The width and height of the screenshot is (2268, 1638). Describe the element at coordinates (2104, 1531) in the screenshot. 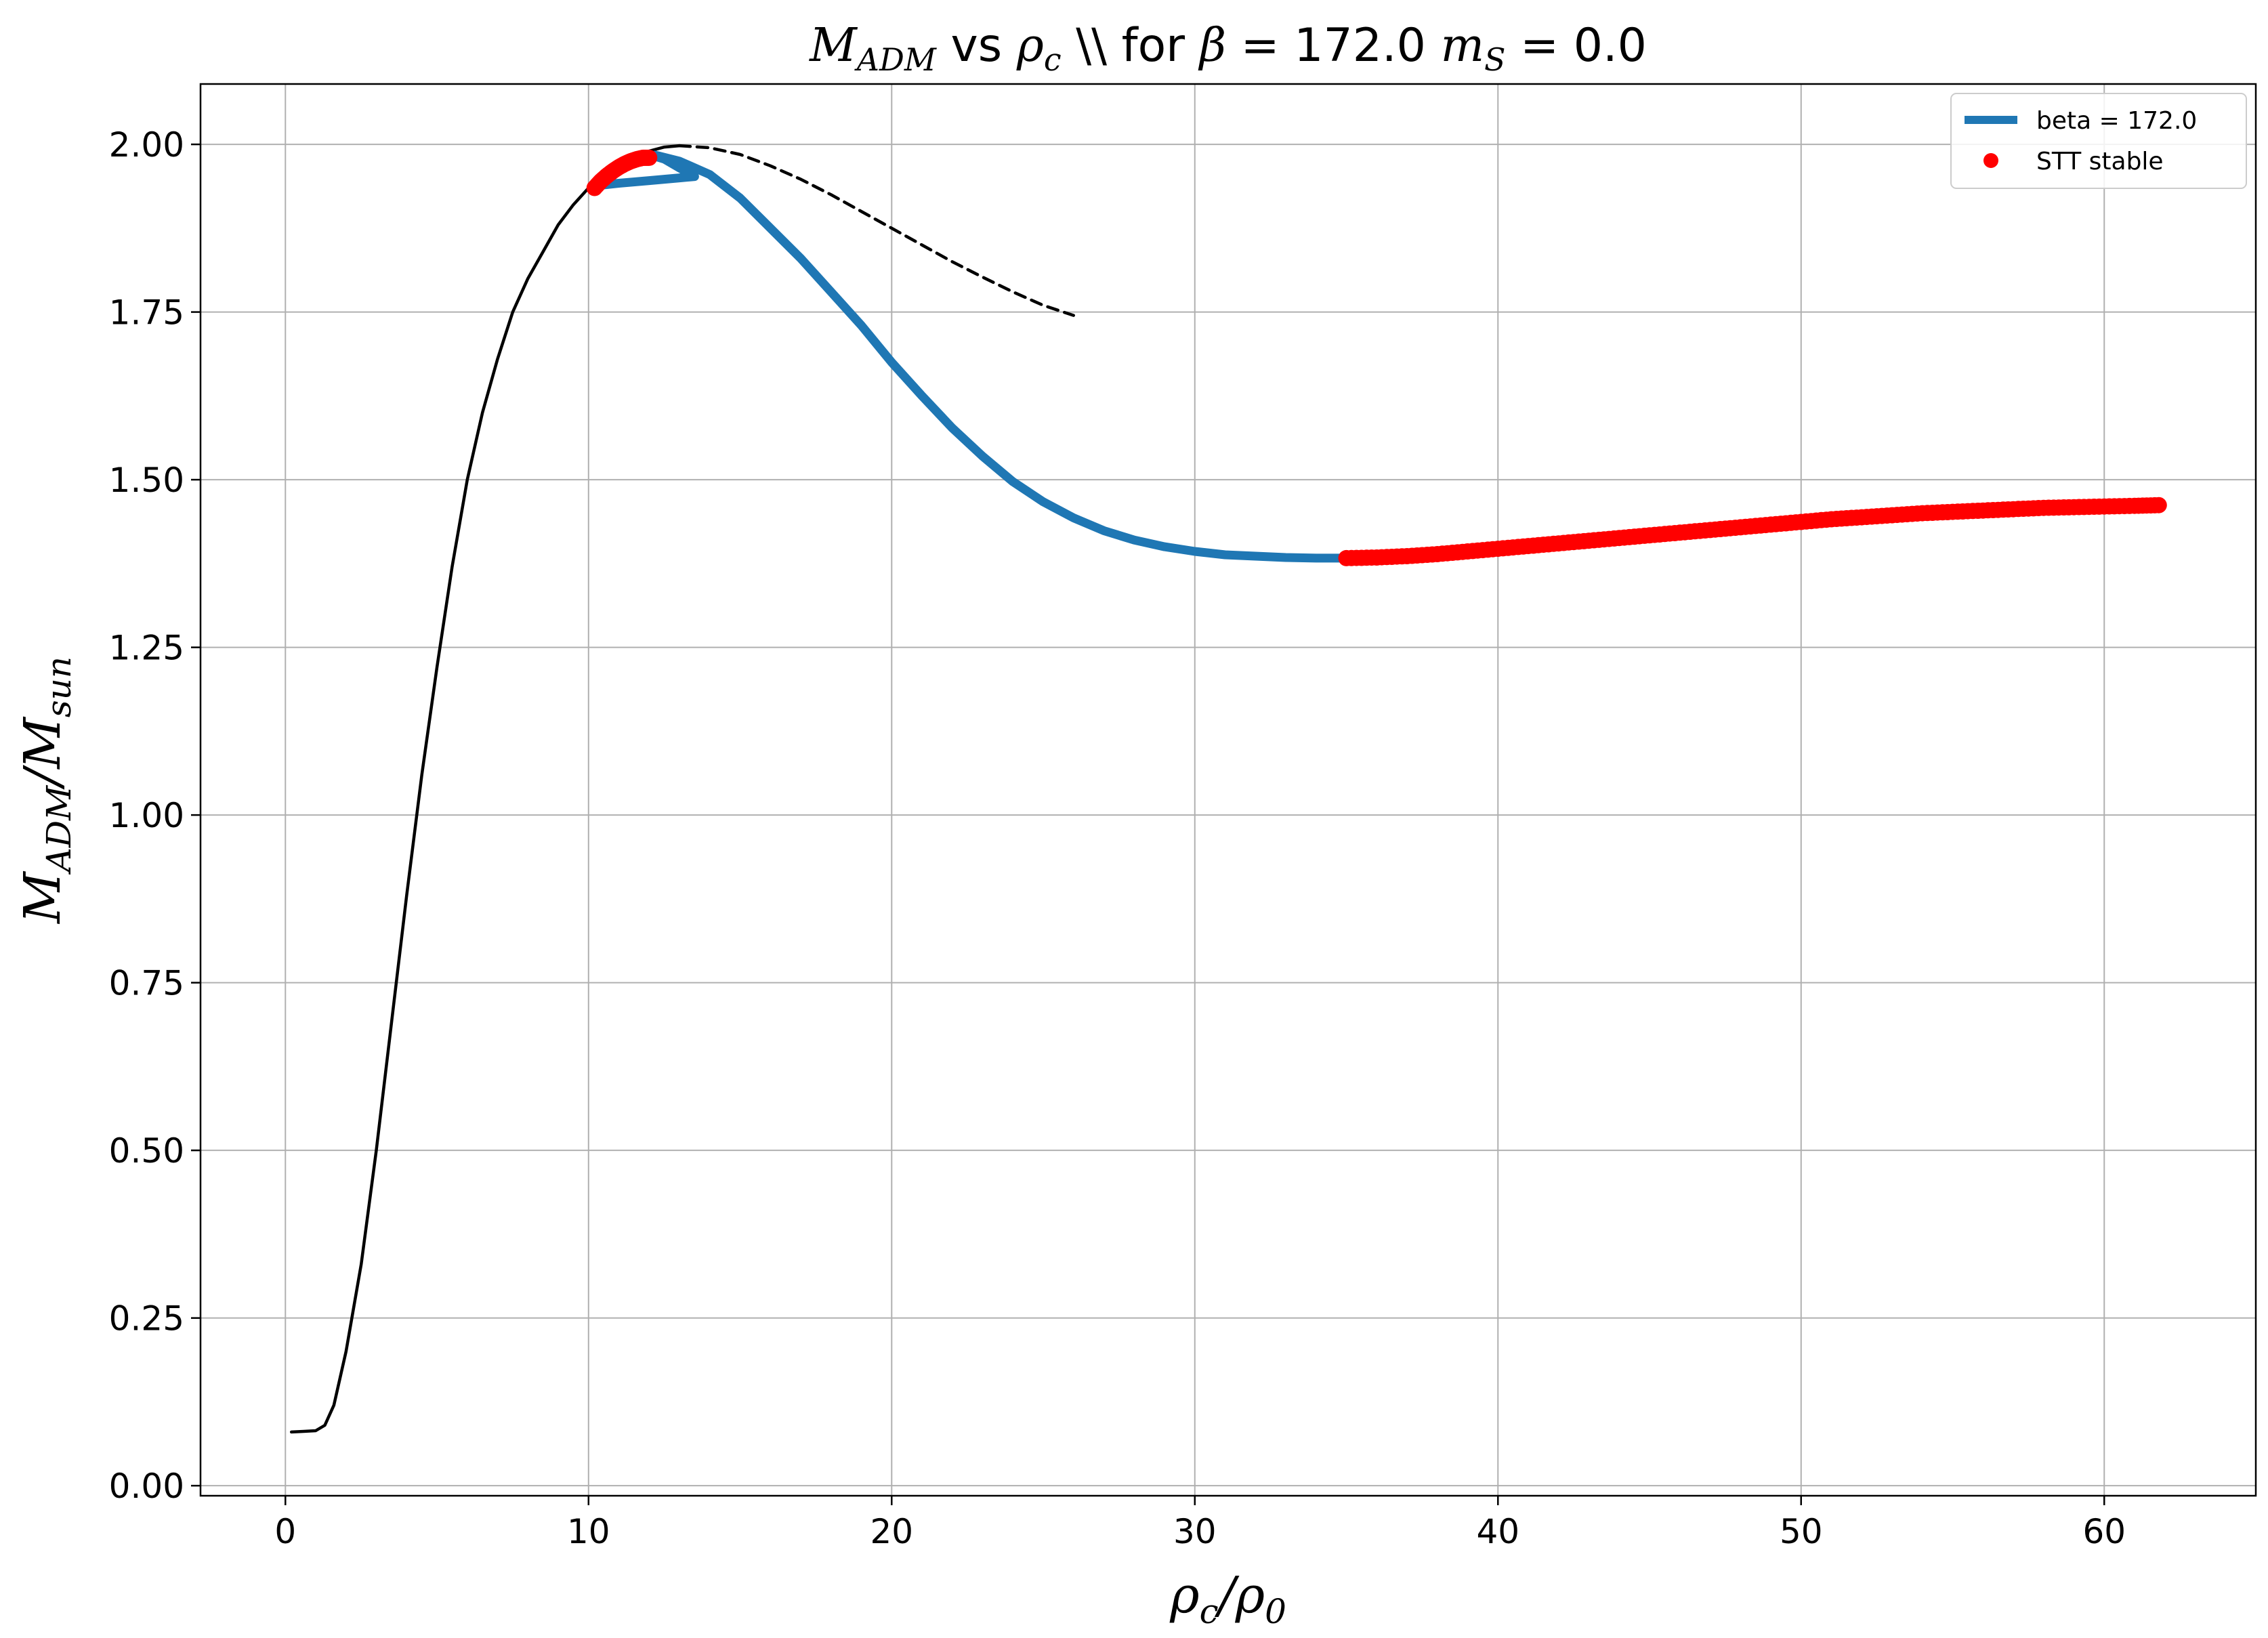

I see `x-tick-label: 60` at that location.